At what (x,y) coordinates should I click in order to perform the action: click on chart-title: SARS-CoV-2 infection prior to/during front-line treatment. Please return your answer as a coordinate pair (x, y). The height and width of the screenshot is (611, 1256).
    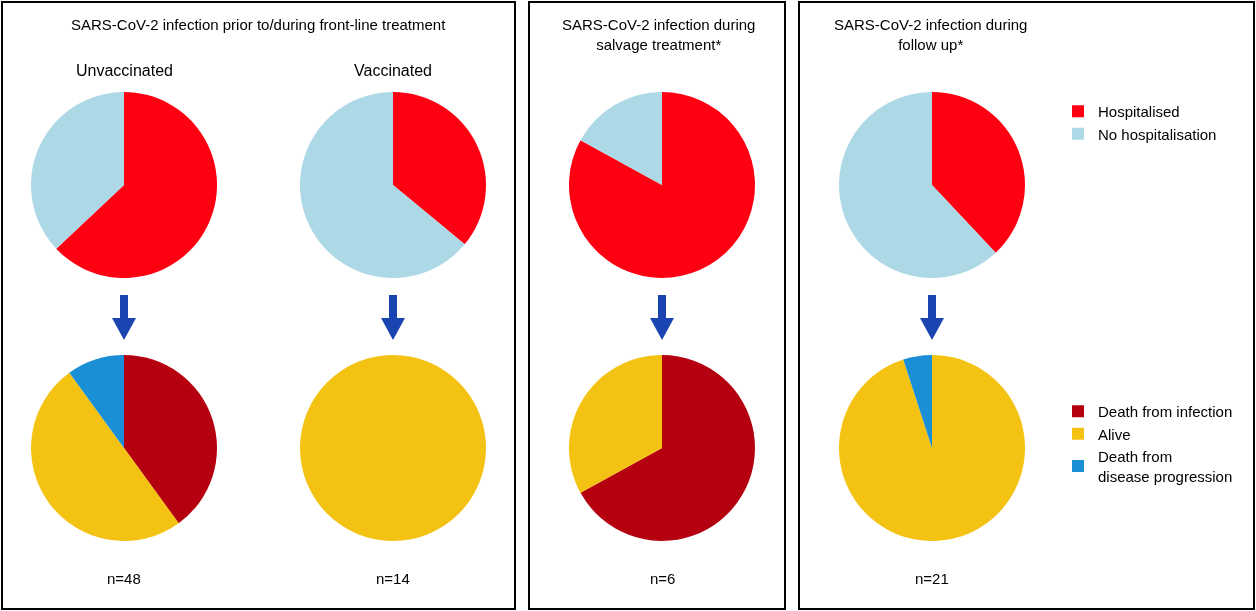
    Looking at the image, I should click on (259, 24).